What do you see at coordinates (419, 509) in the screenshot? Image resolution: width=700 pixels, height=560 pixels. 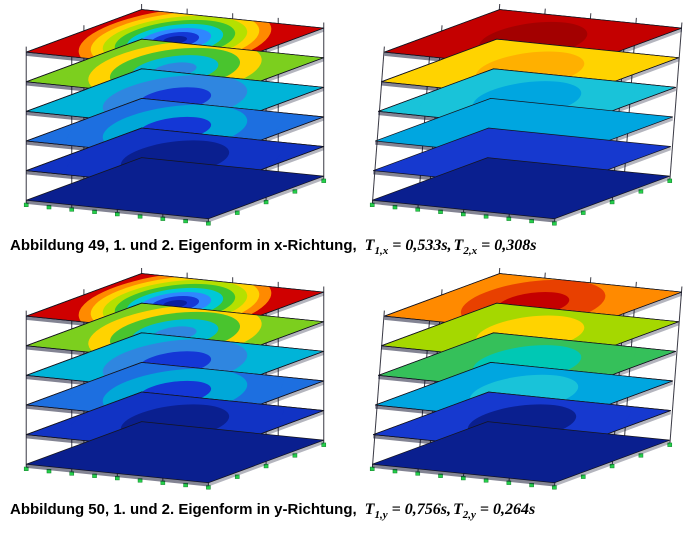 I see `period-value: = 0,756s,` at bounding box center [419, 509].